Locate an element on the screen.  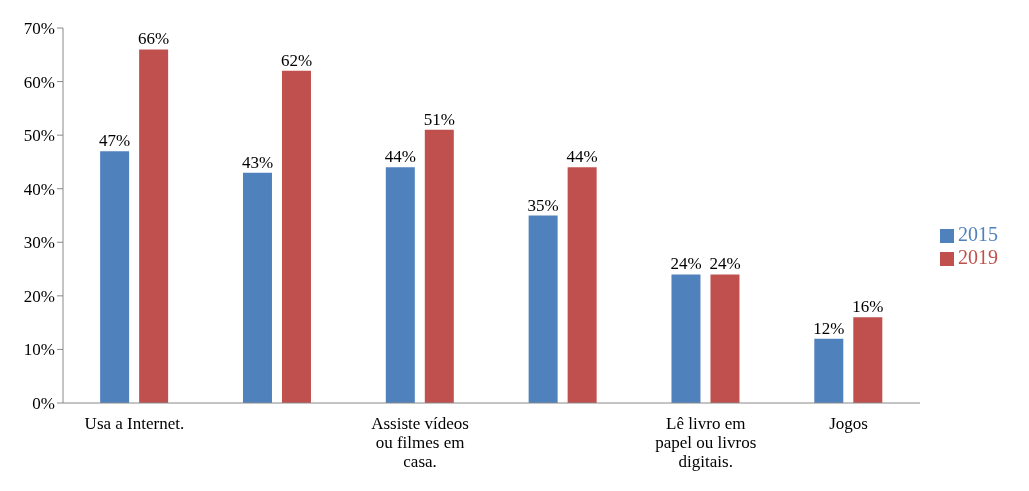
text: 35% is located at coordinates (543, 205).